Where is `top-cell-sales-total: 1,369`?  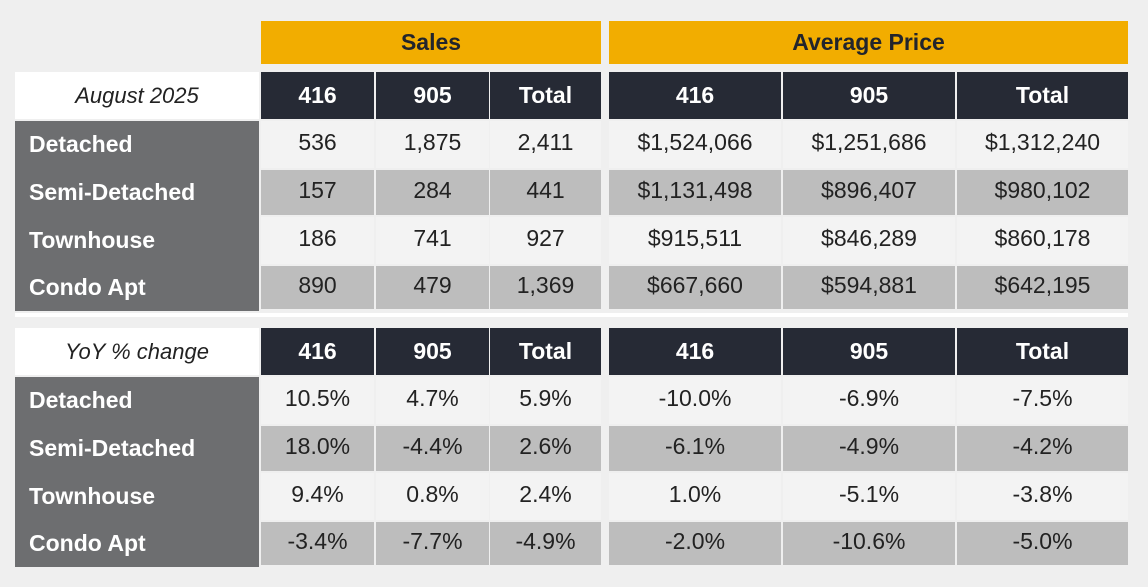
top-cell-sales-total: 1,369 is located at coordinates (545, 287).